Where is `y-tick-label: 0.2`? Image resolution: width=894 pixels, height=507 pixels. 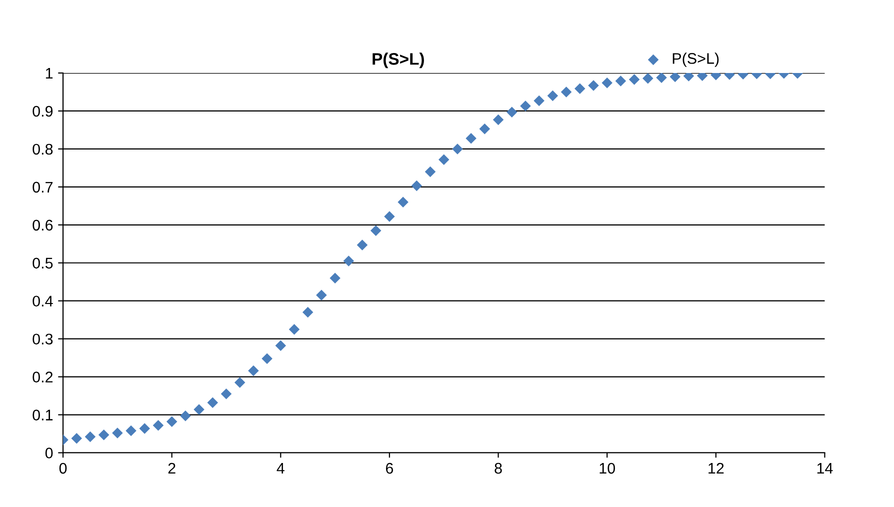 y-tick-label: 0.2 is located at coordinates (42, 377).